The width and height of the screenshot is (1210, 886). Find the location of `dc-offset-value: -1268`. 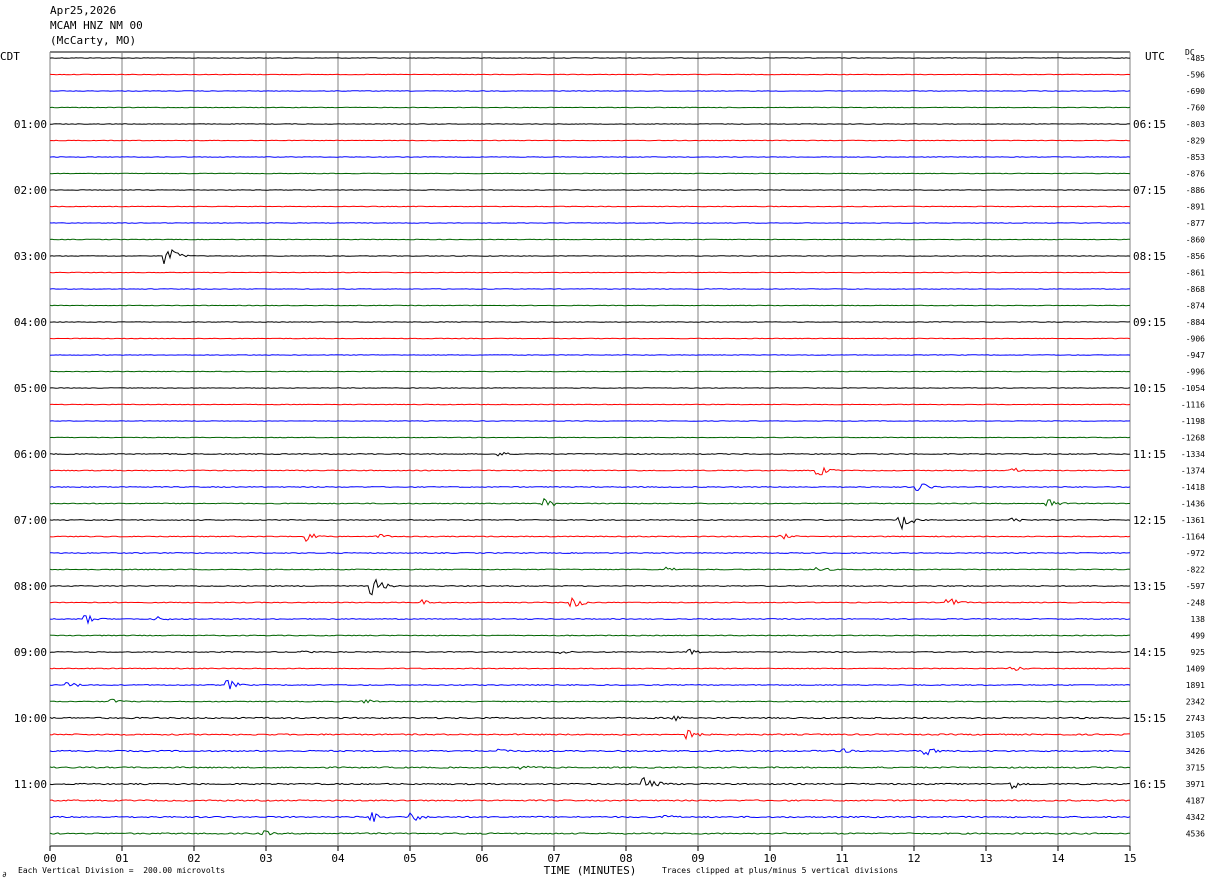

dc-offset-value: -1268 is located at coordinates (1193, 438).